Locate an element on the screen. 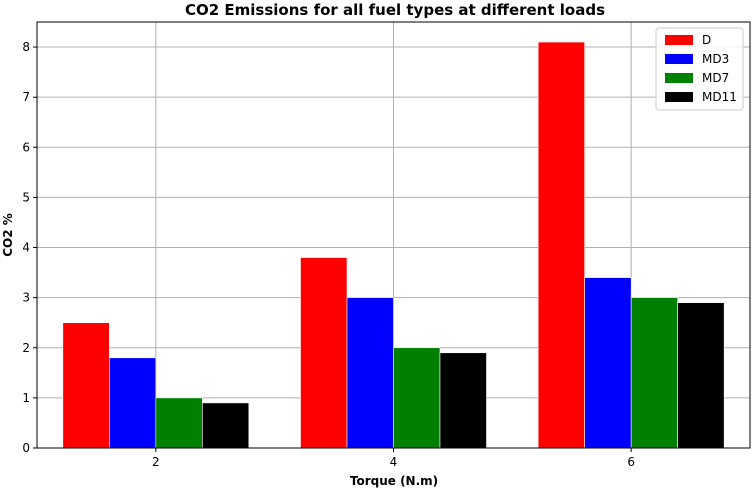  x-tick-label: 4 is located at coordinates (394, 462).